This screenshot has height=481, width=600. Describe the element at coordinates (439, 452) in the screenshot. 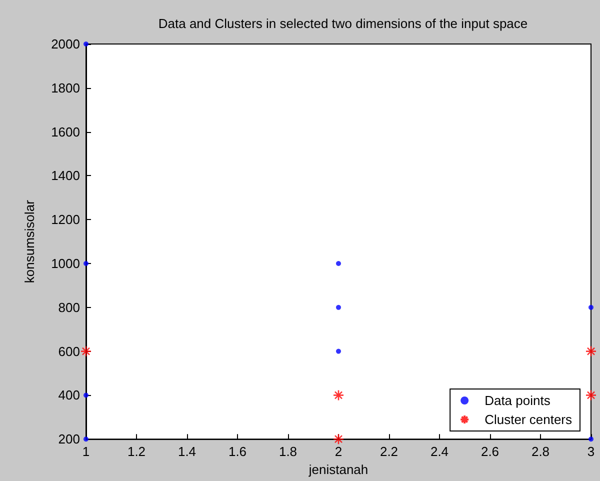

I see `x-tick-label: 2.4` at that location.